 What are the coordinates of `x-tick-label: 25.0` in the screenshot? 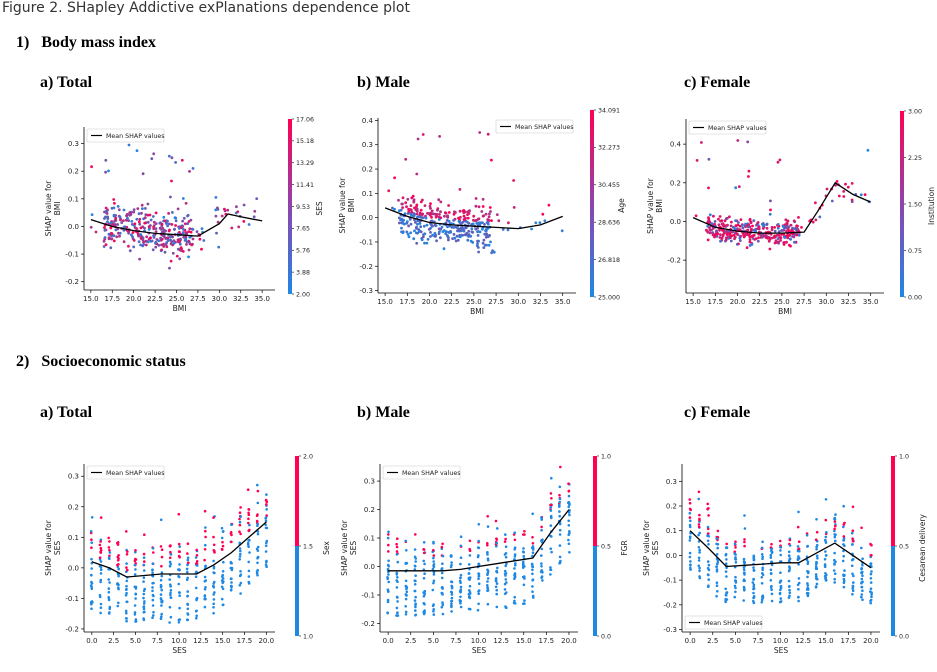 It's located at (782, 302).